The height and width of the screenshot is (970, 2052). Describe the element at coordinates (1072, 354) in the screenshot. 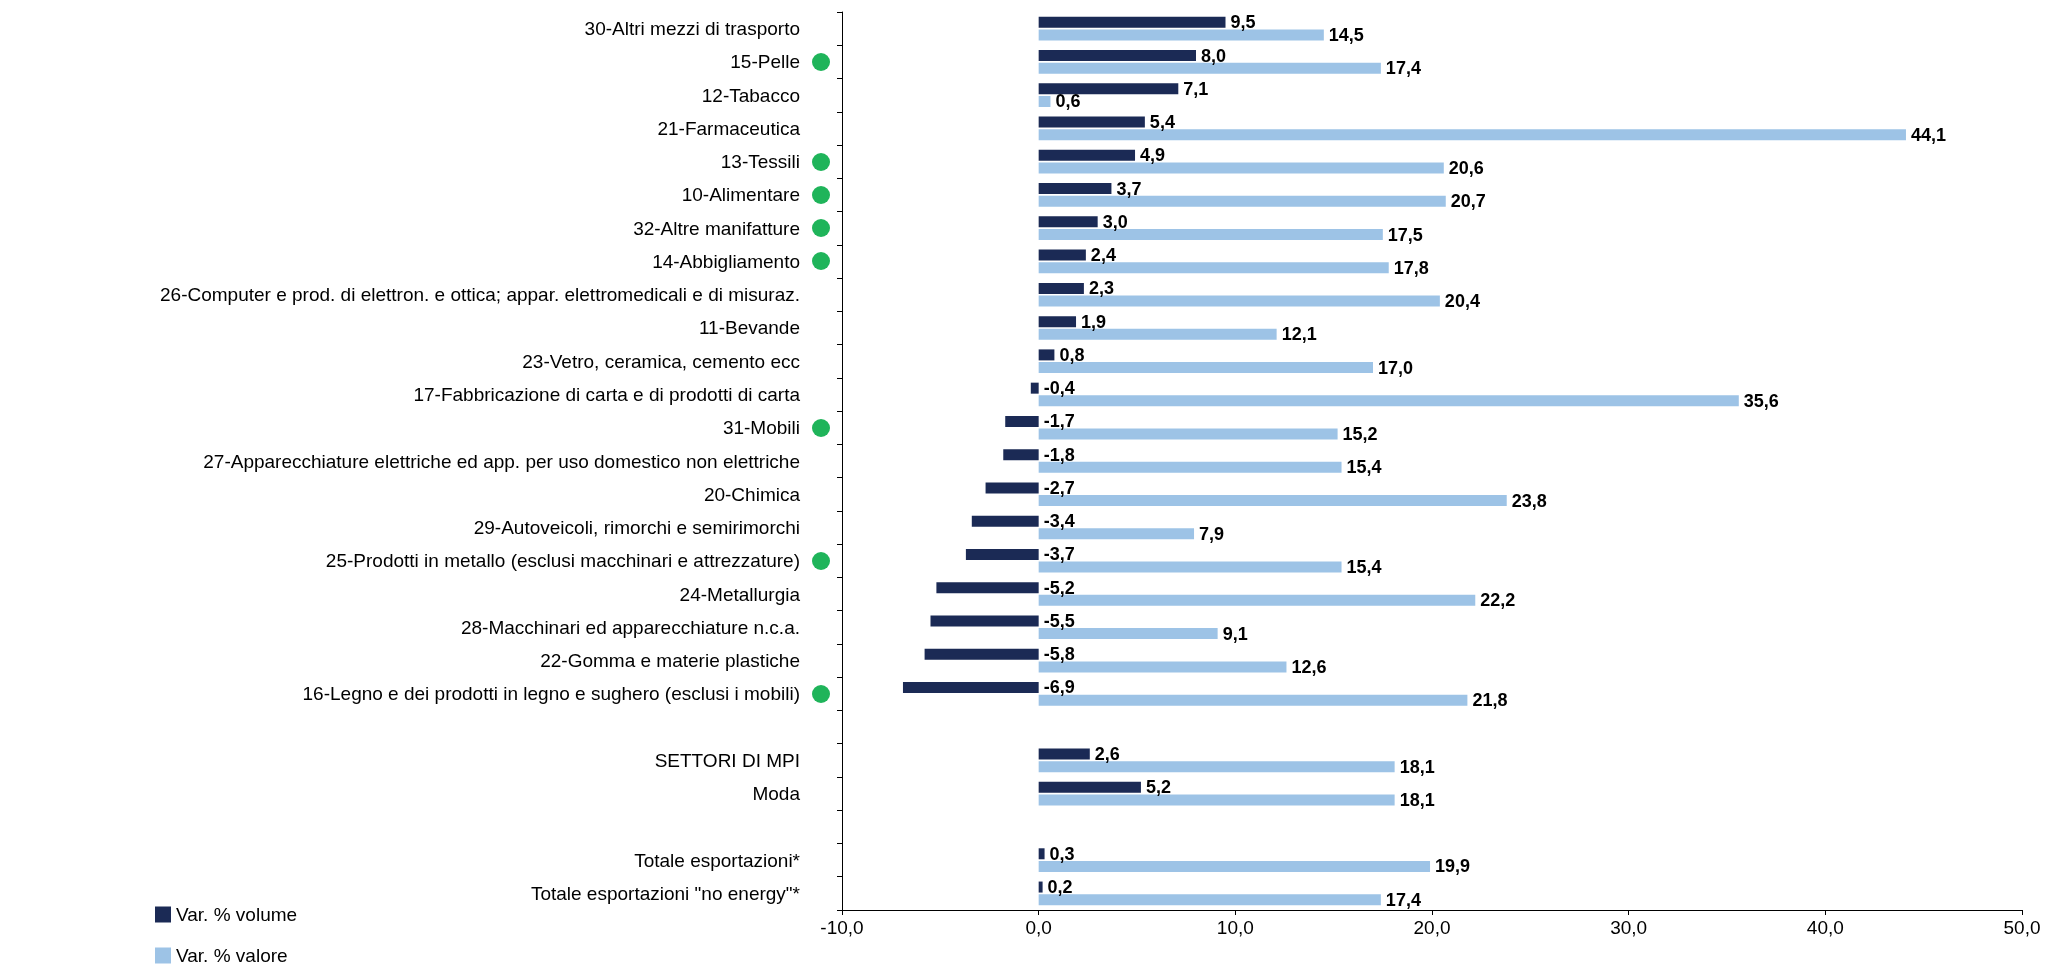

I see `data-label: 0,8` at that location.